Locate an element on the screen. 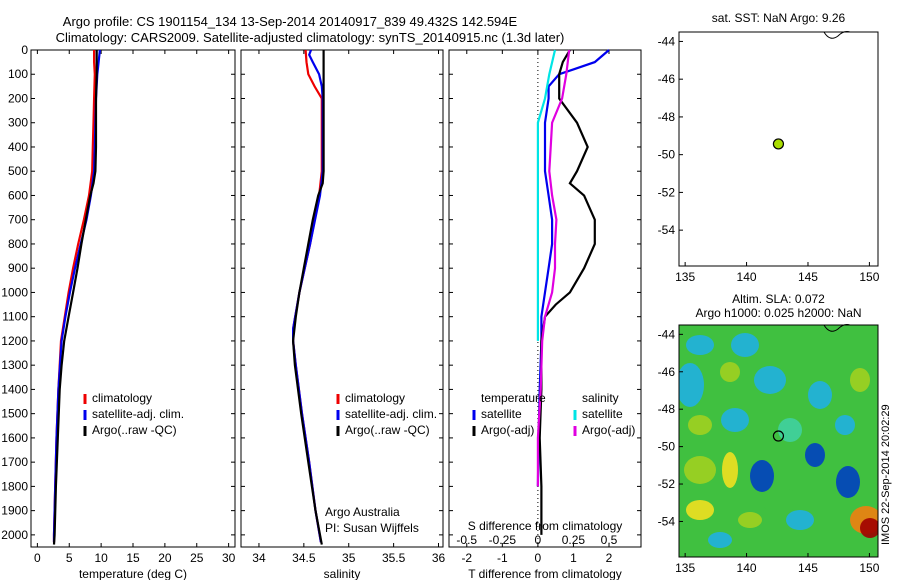 Image resolution: width=900 pixels, height=580 pixels. x-tick-label: 36 is located at coordinates (439, 558).